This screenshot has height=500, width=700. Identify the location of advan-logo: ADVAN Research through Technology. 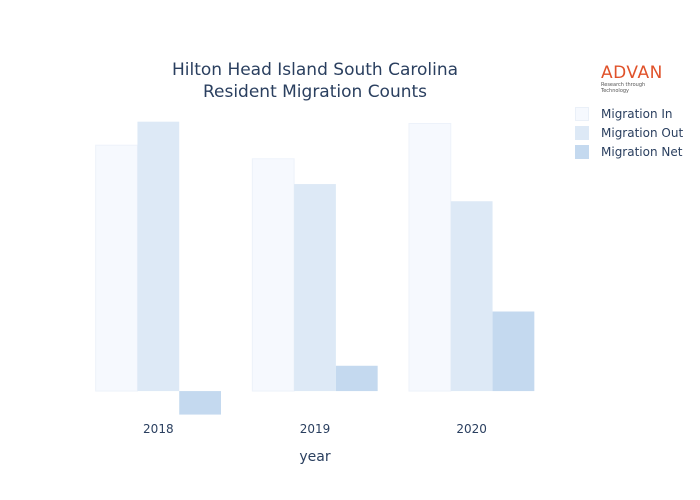
(637, 79).